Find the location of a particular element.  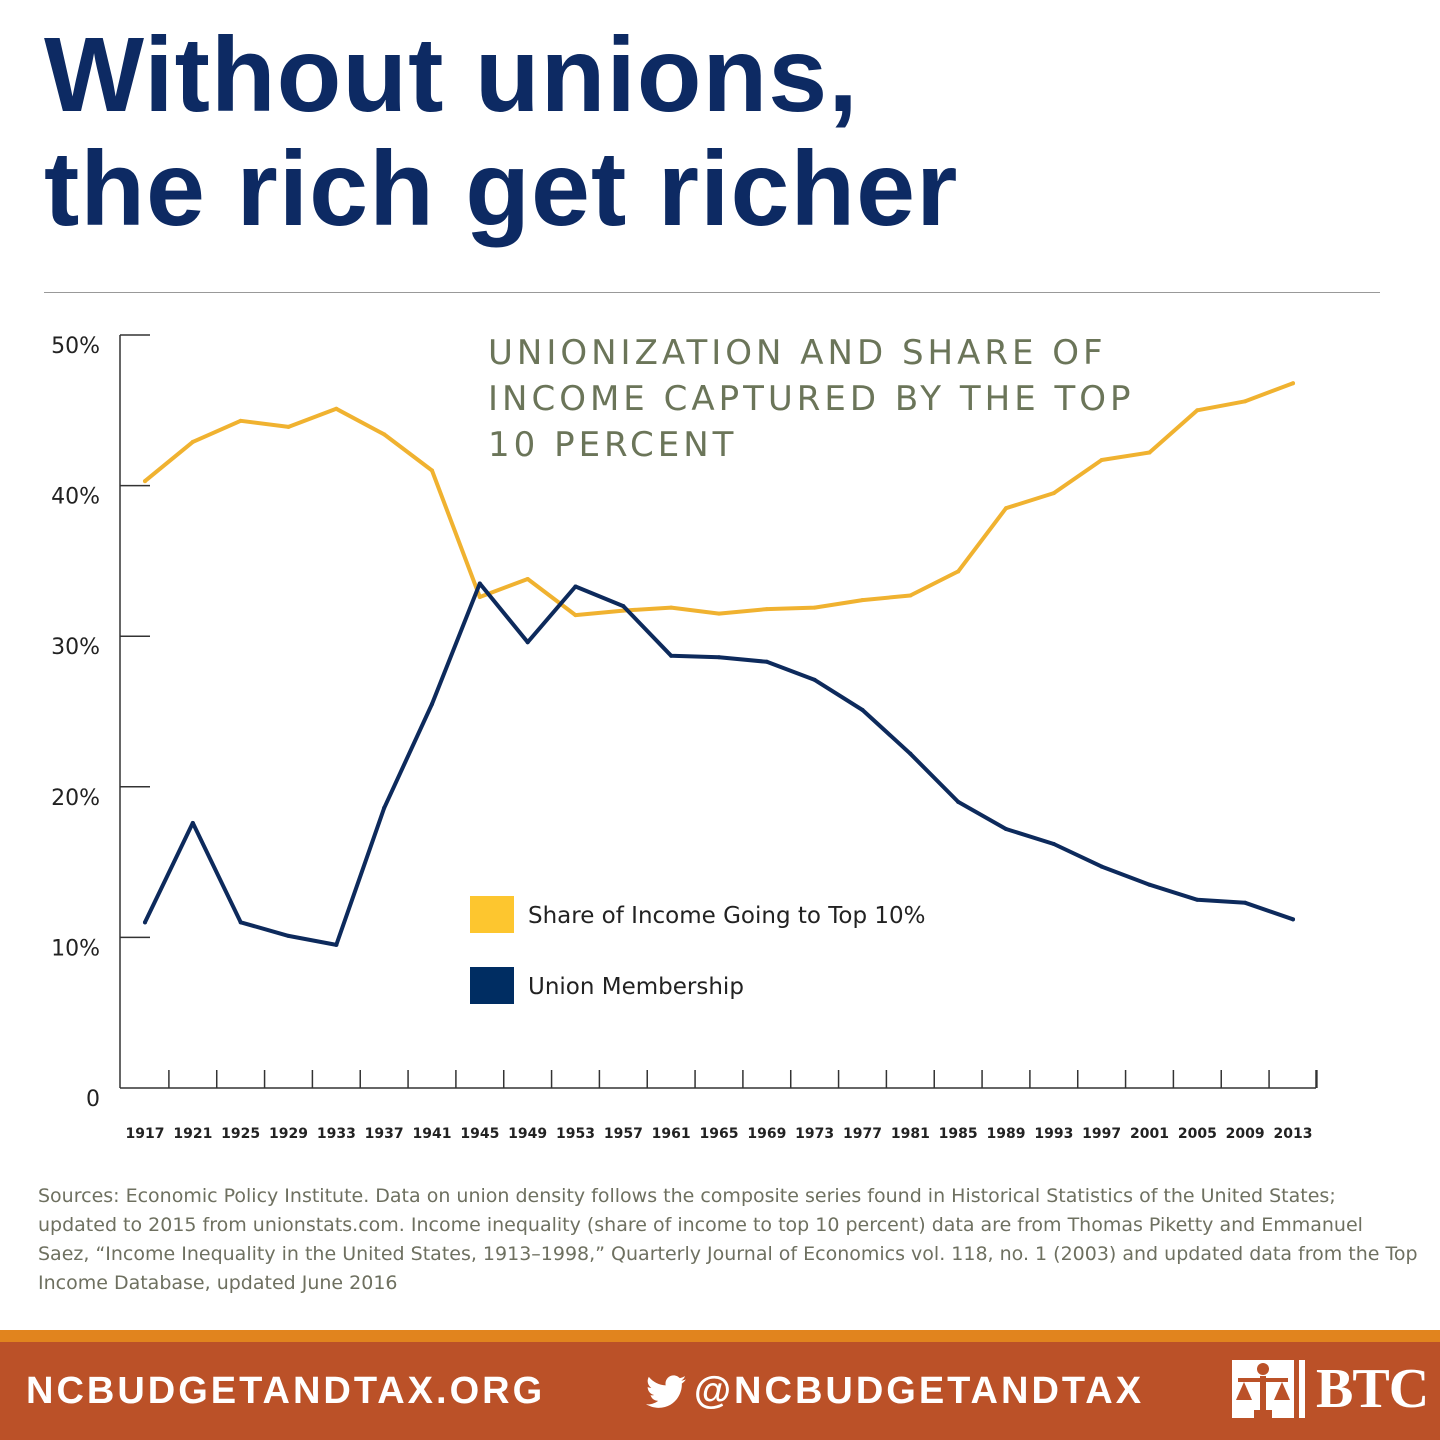

x-tick-label: 1981 is located at coordinates (910, 1134).